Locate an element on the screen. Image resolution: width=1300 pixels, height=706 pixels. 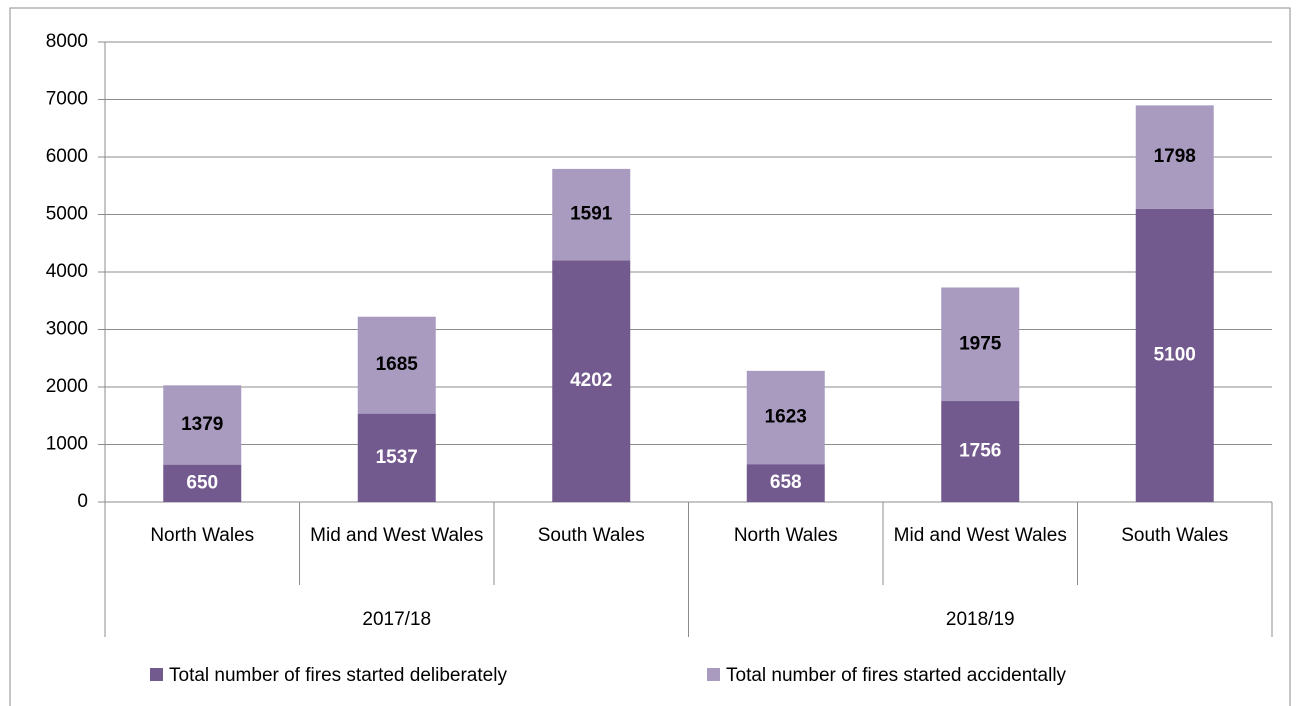
data-label: 1685 is located at coordinates (397, 364).